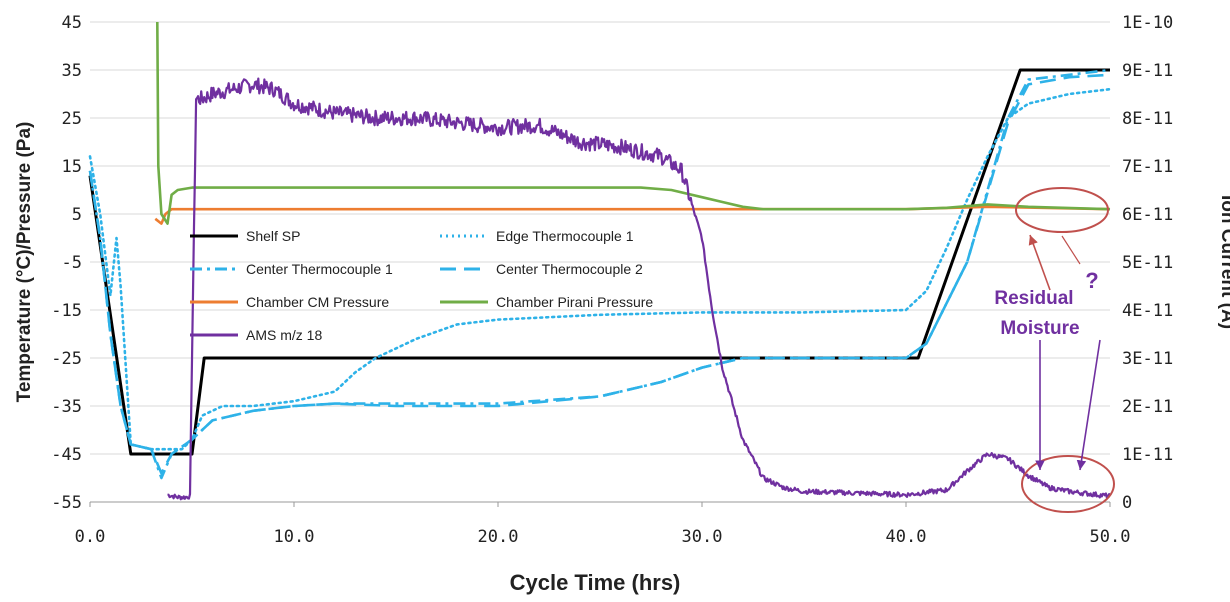 The image size is (1230, 602). Describe the element at coordinates (317, 302) in the screenshot. I see `legend-label-chamber-cm-pressure: Chamber CM Pressure` at that location.